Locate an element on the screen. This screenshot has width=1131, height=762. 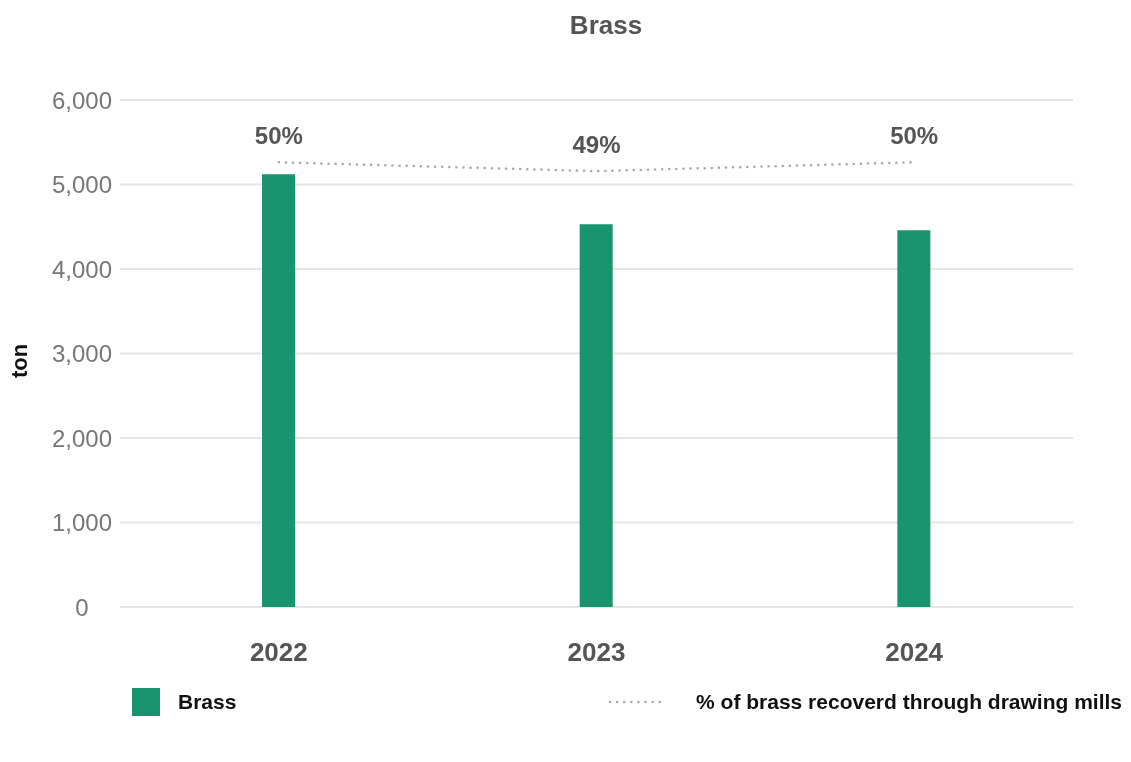
y-axis-title: ton is located at coordinates (20, 361).